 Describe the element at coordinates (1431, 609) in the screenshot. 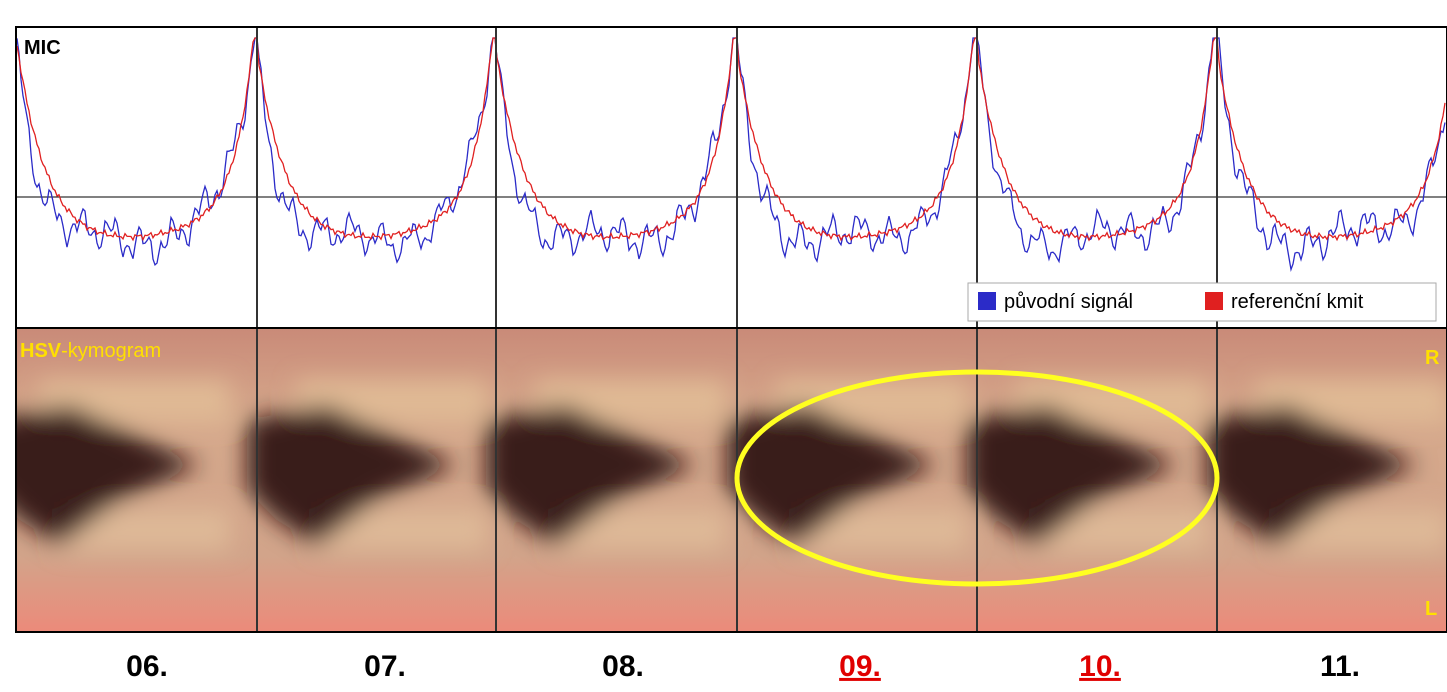

I see `side-label: L` at that location.